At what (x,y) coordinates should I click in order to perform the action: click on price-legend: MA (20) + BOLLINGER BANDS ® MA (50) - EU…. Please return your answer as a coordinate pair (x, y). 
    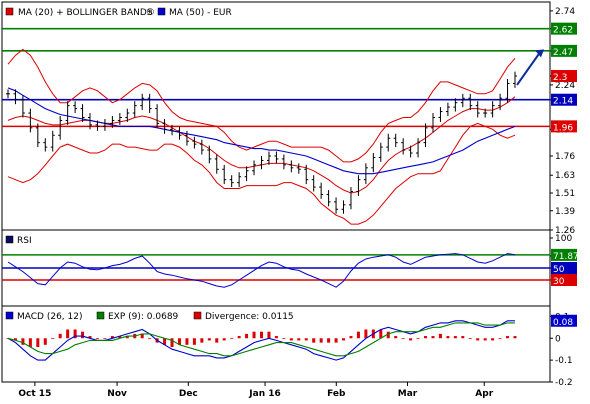
    Looking at the image, I should click on (118, 12).